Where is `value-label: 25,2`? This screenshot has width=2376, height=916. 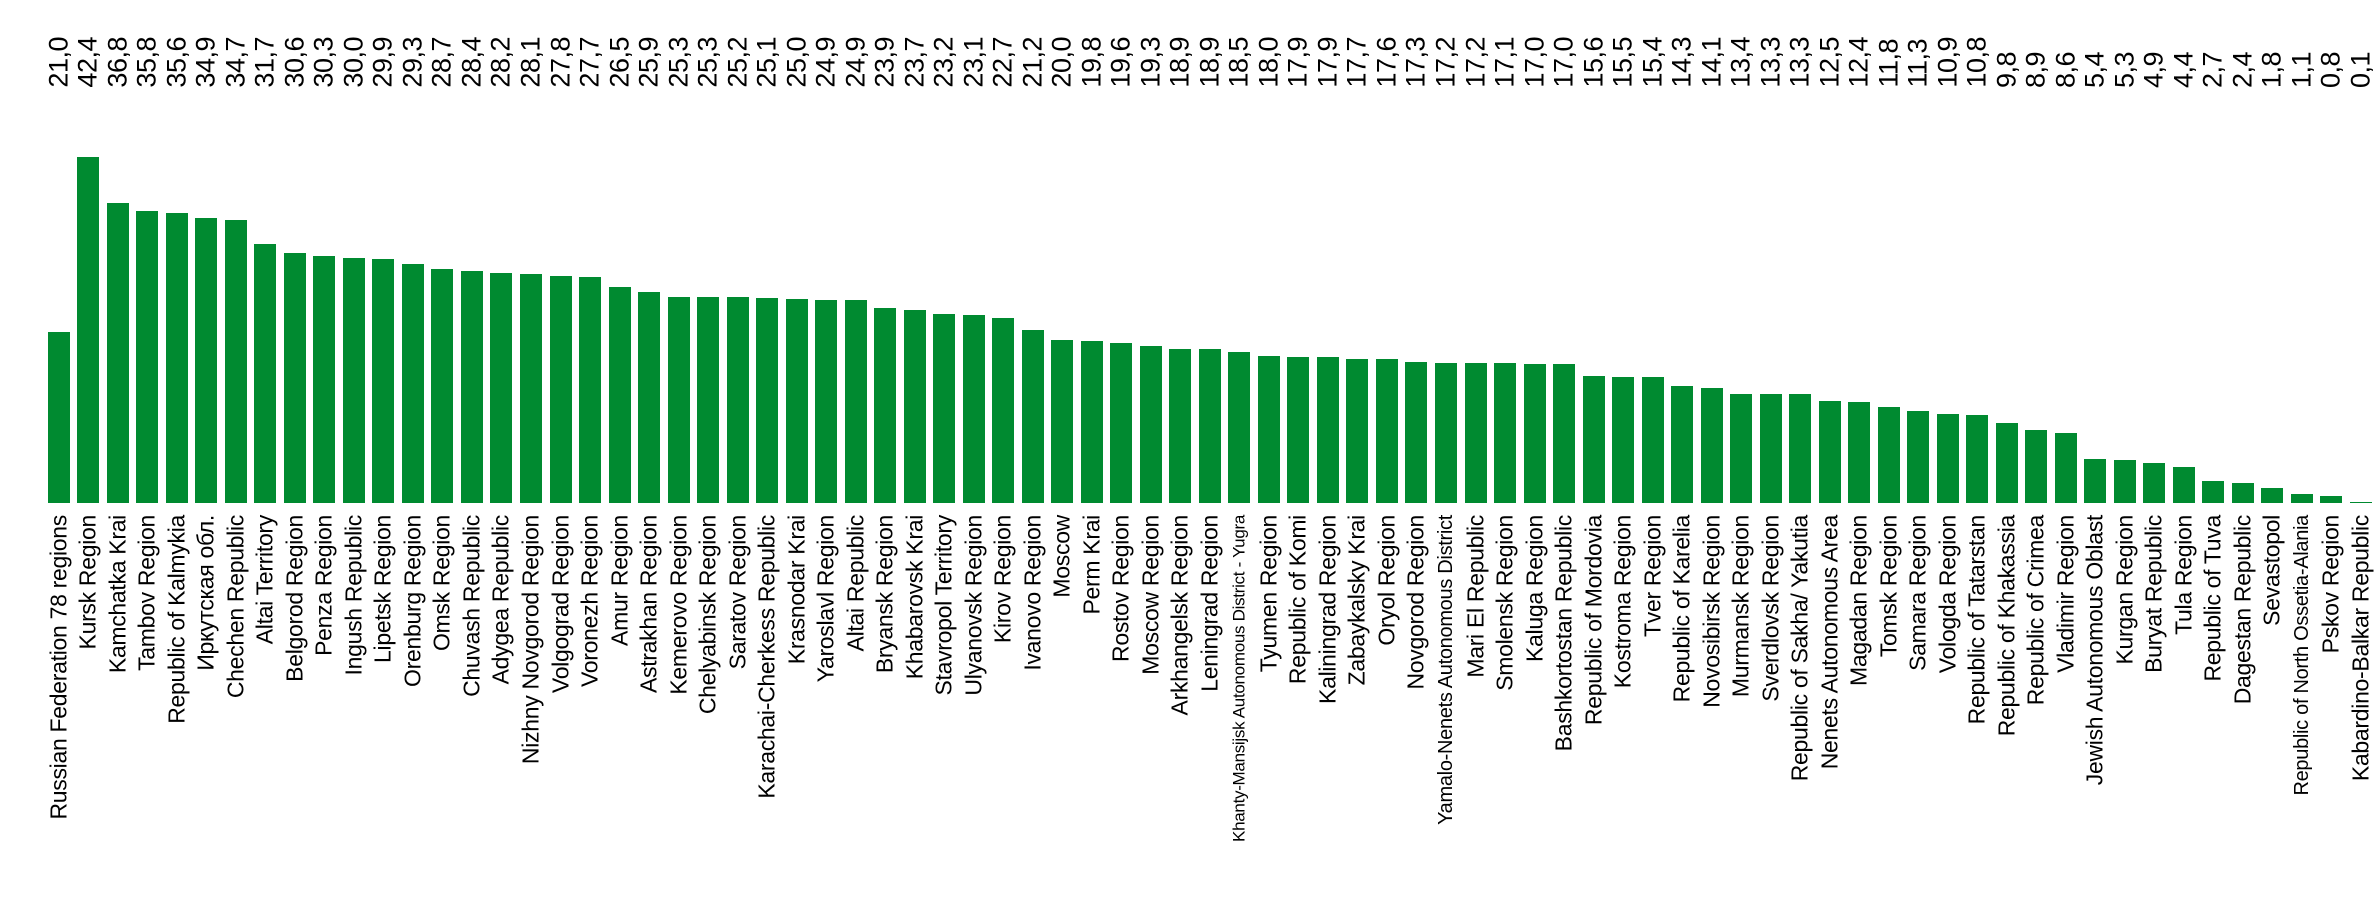 value-label: 25,2 is located at coordinates (737, 62).